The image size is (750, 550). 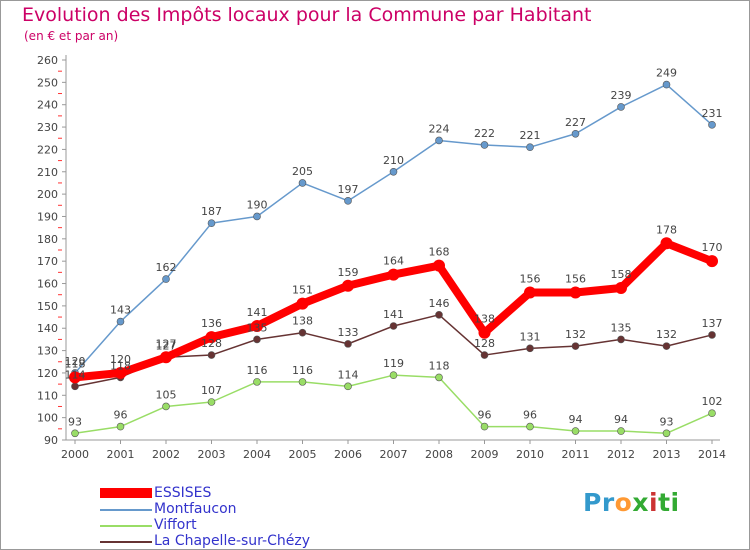 I want to click on y-tick-label: 130, so click(x=47, y=351).